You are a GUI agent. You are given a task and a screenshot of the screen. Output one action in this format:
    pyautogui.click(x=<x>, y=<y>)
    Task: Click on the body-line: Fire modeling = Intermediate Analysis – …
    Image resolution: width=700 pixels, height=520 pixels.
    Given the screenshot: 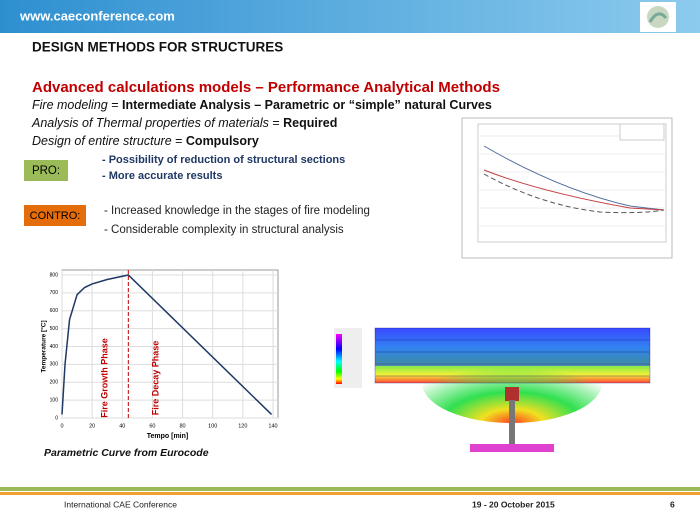 What is the action you would take?
    pyautogui.click(x=262, y=105)
    